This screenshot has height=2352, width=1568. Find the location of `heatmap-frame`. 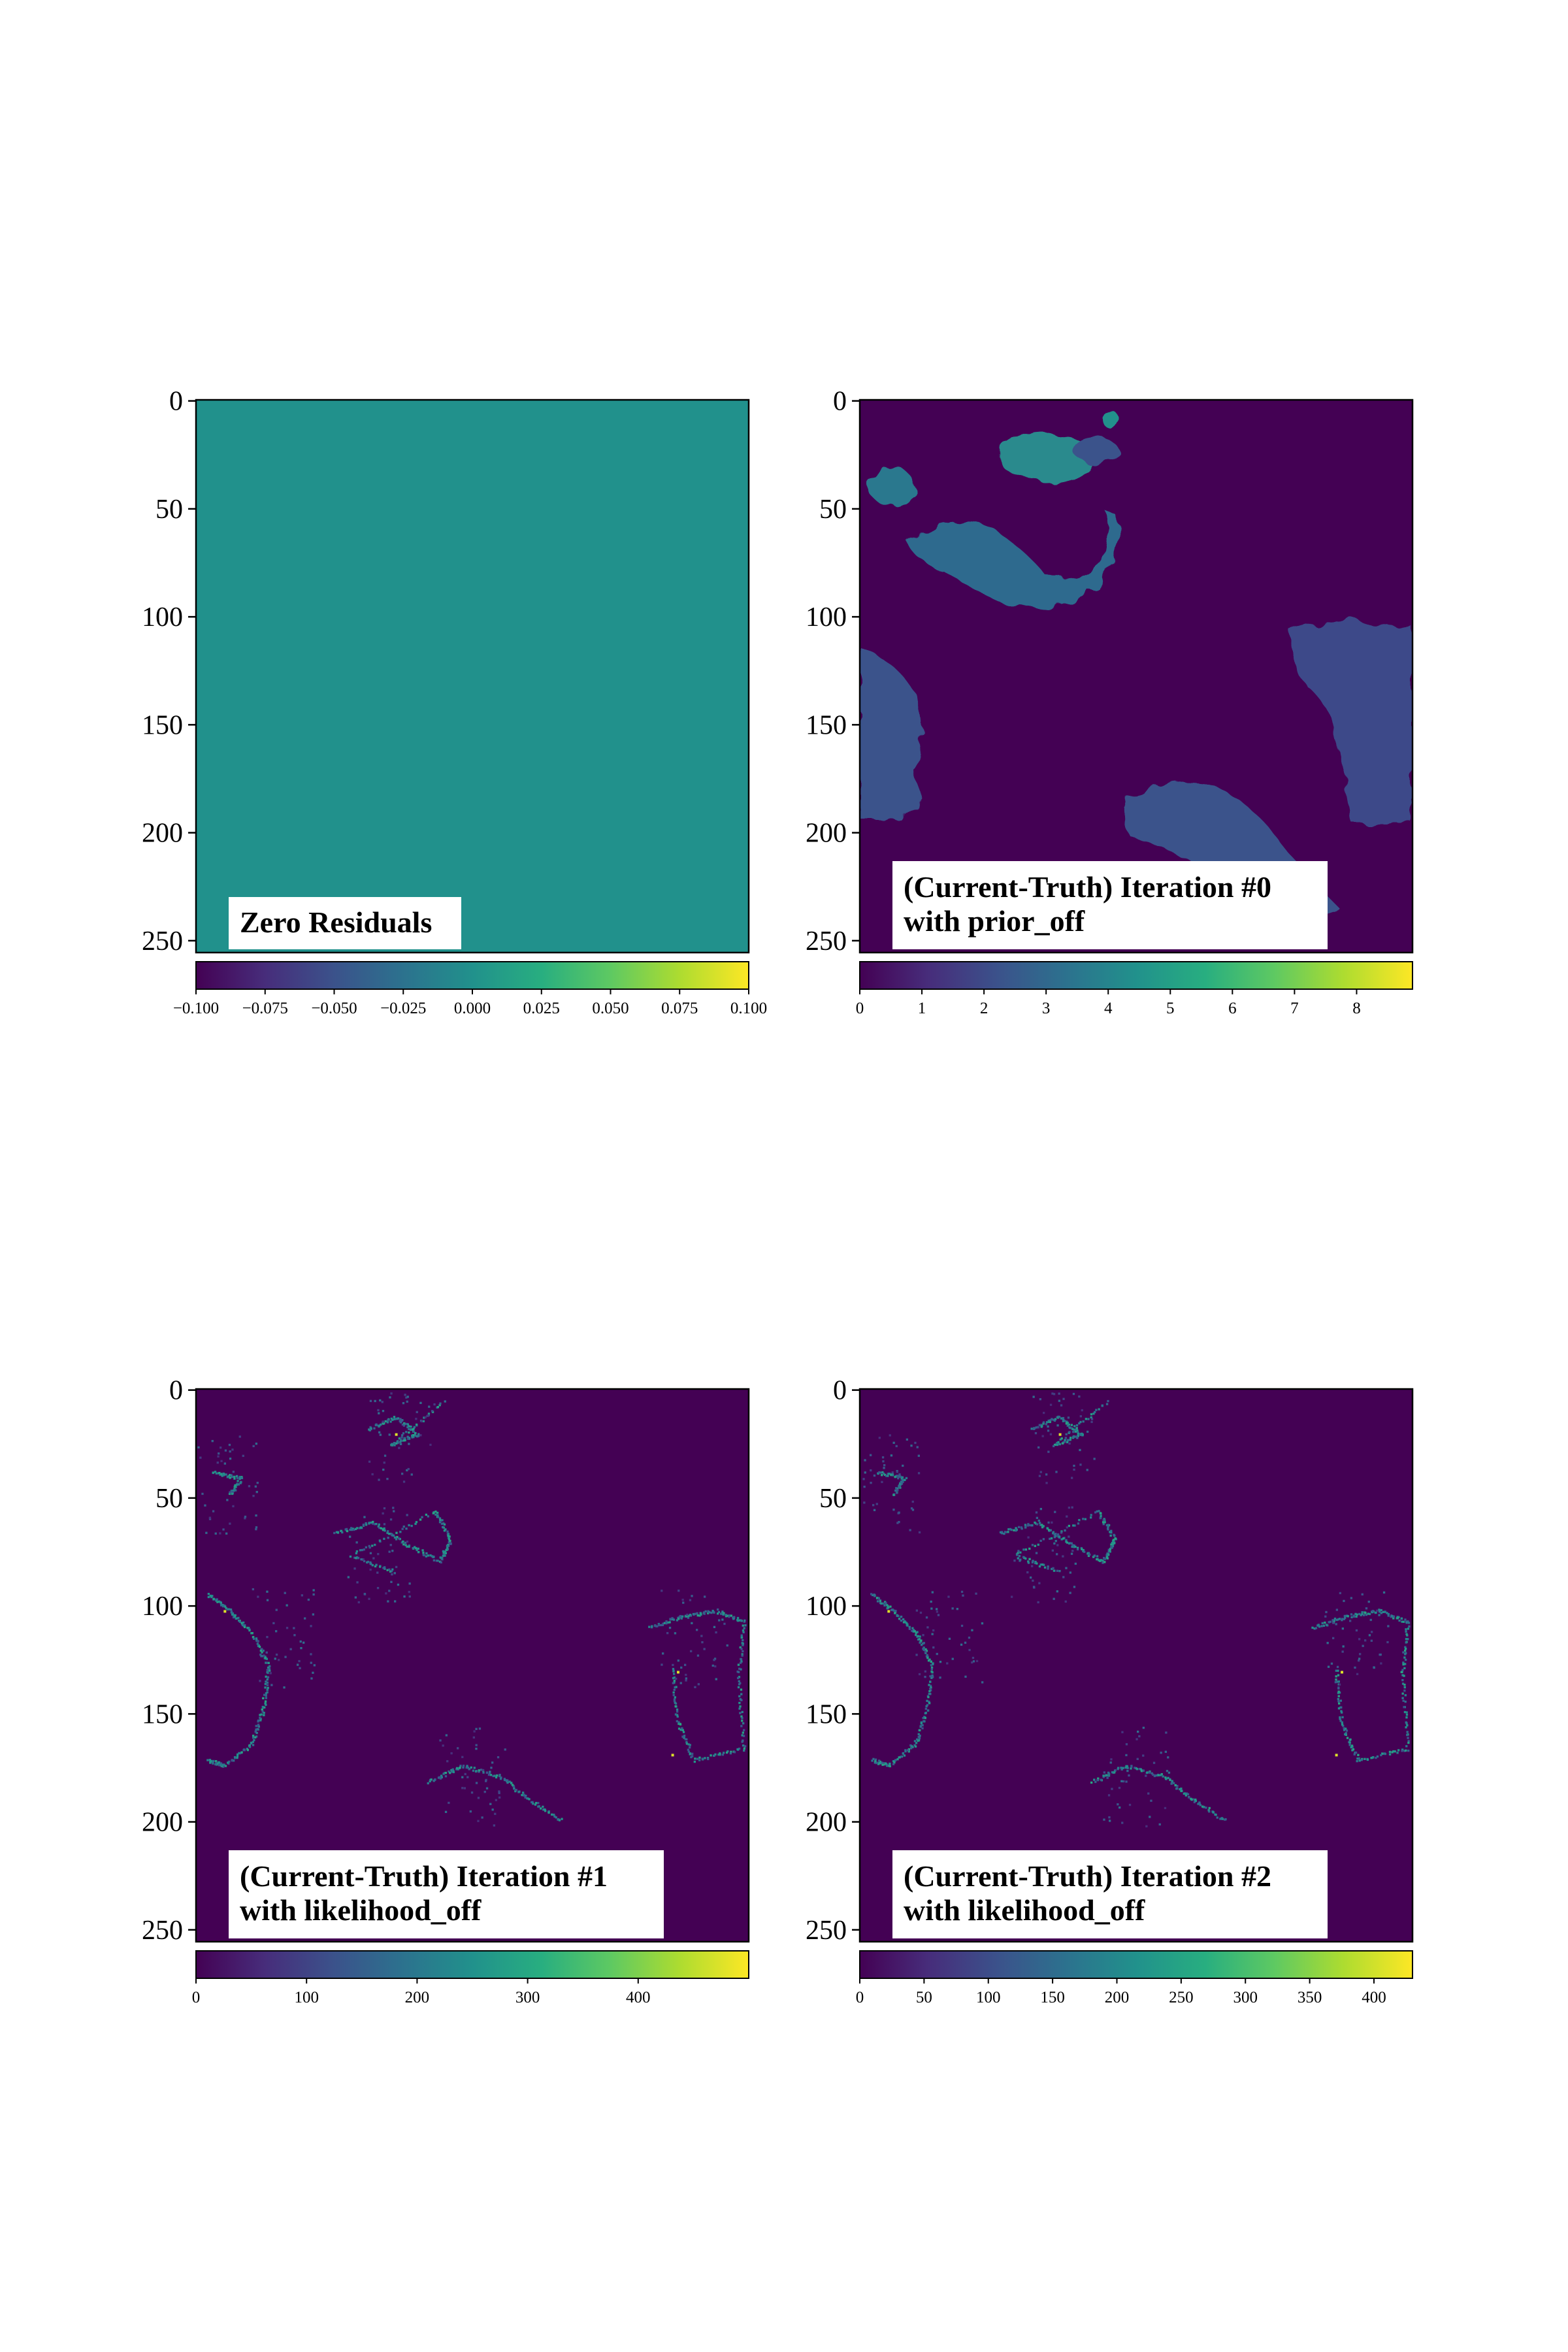

heatmap-frame is located at coordinates (1136, 1665).